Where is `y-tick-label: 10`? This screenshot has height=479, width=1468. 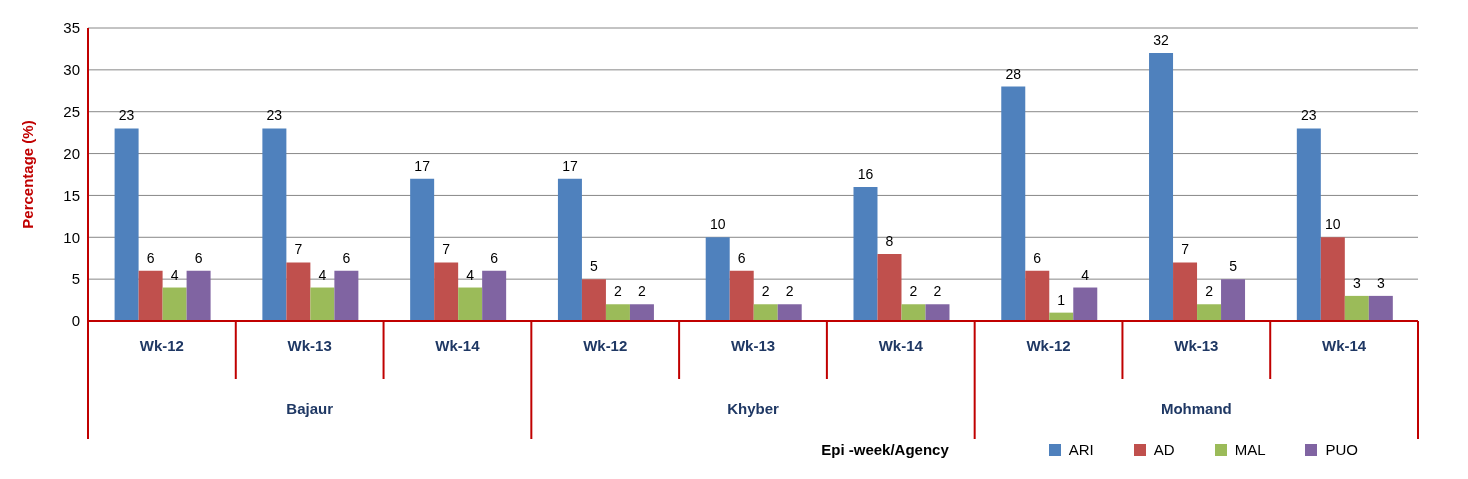
y-tick-label: 10 is located at coordinates (71, 237).